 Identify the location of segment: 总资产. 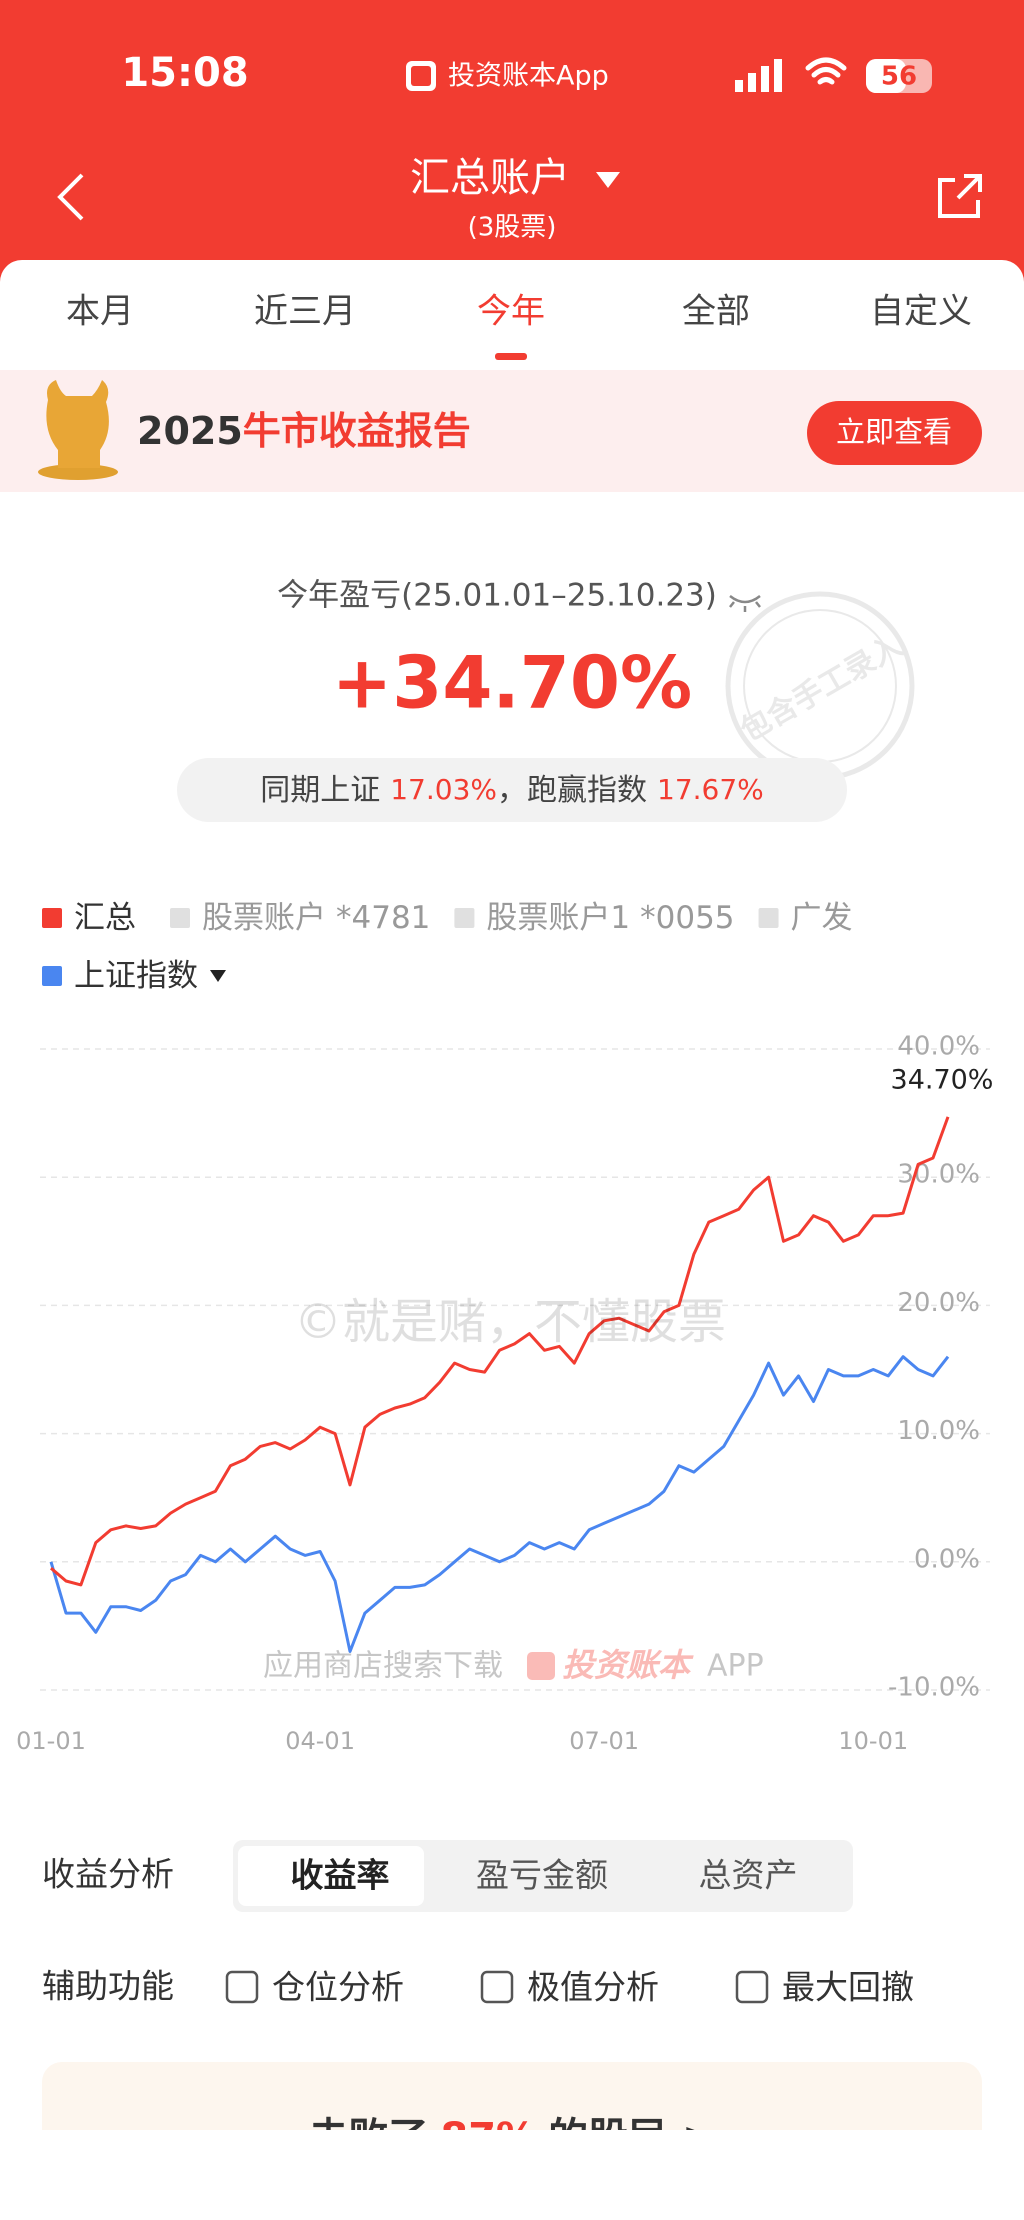
(748, 1875).